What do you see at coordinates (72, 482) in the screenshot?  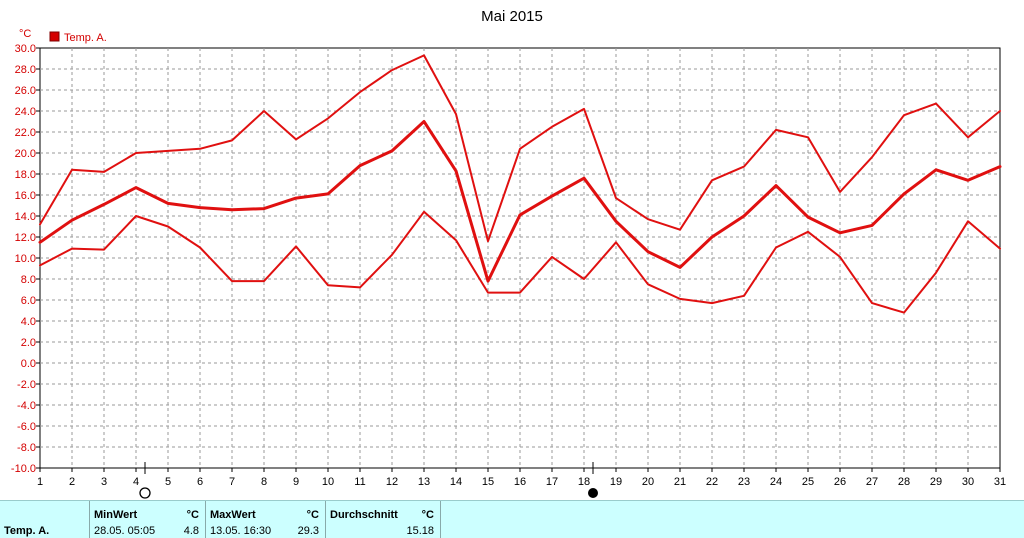 I see `x-tick-label: 2` at bounding box center [72, 482].